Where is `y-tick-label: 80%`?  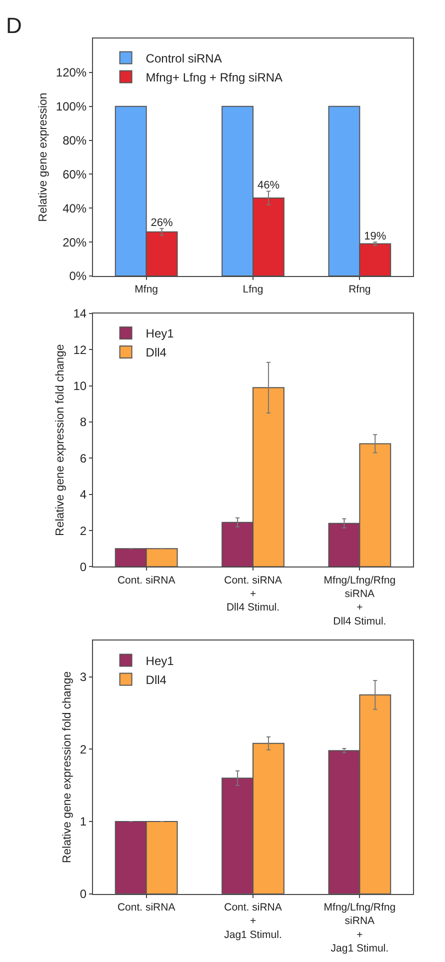
y-tick-label: 80% is located at coordinates (74, 141).